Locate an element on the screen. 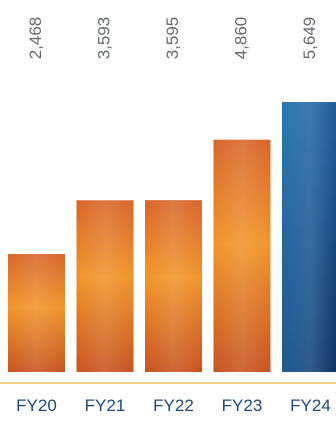 This screenshot has height=426, width=336. value-label-fy24: 5,649 is located at coordinates (309, 38).